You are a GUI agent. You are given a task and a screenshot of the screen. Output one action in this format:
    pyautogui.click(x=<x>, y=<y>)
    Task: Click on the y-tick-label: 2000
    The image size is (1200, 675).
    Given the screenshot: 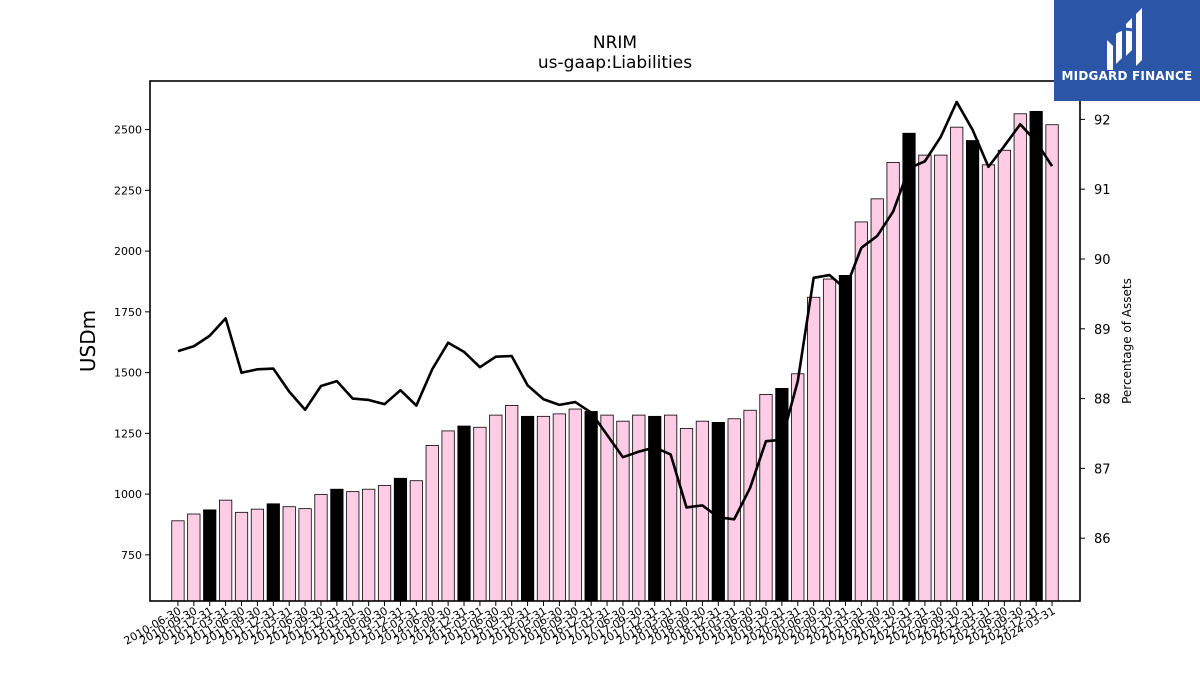 What is the action you would take?
    pyautogui.click(x=128, y=251)
    